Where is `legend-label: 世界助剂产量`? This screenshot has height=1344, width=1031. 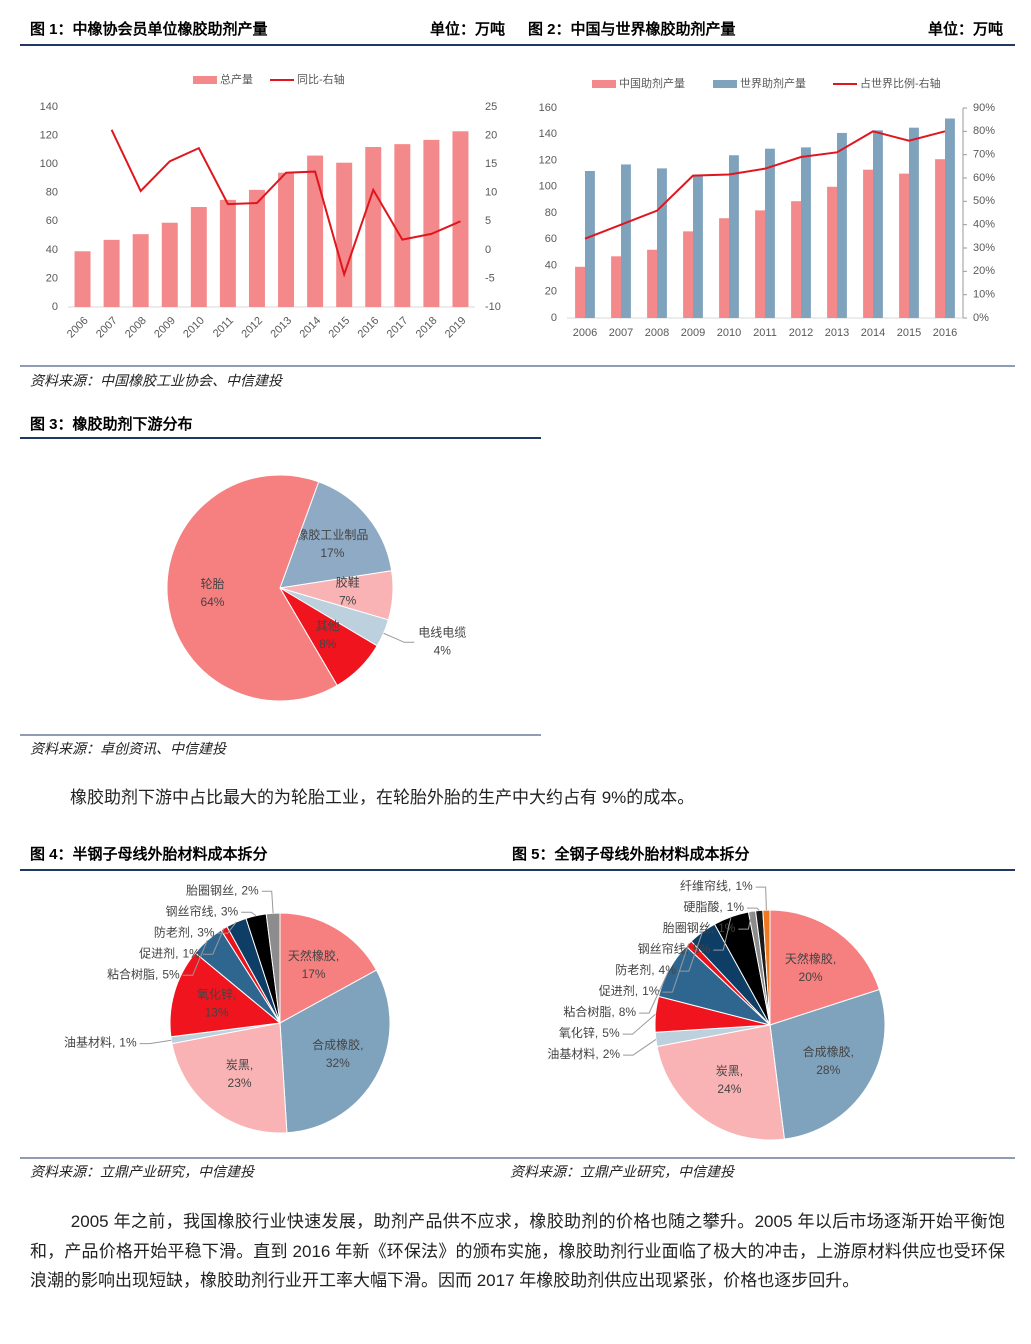 legend-label: 世界助剂产量 is located at coordinates (773, 83).